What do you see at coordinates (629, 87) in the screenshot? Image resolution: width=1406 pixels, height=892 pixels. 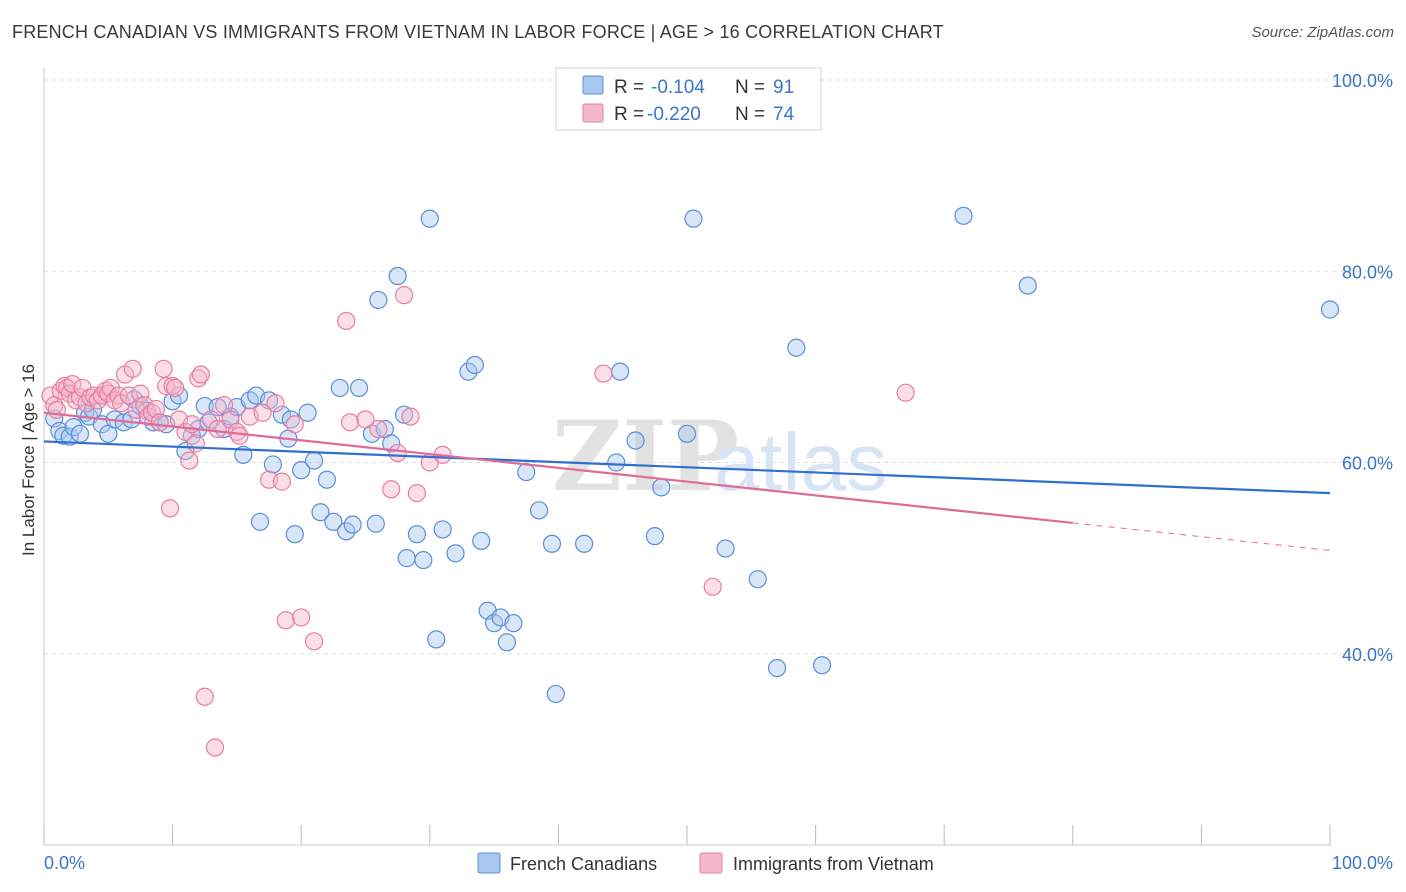 I see `legend-r-label-1: R =` at bounding box center [629, 87].